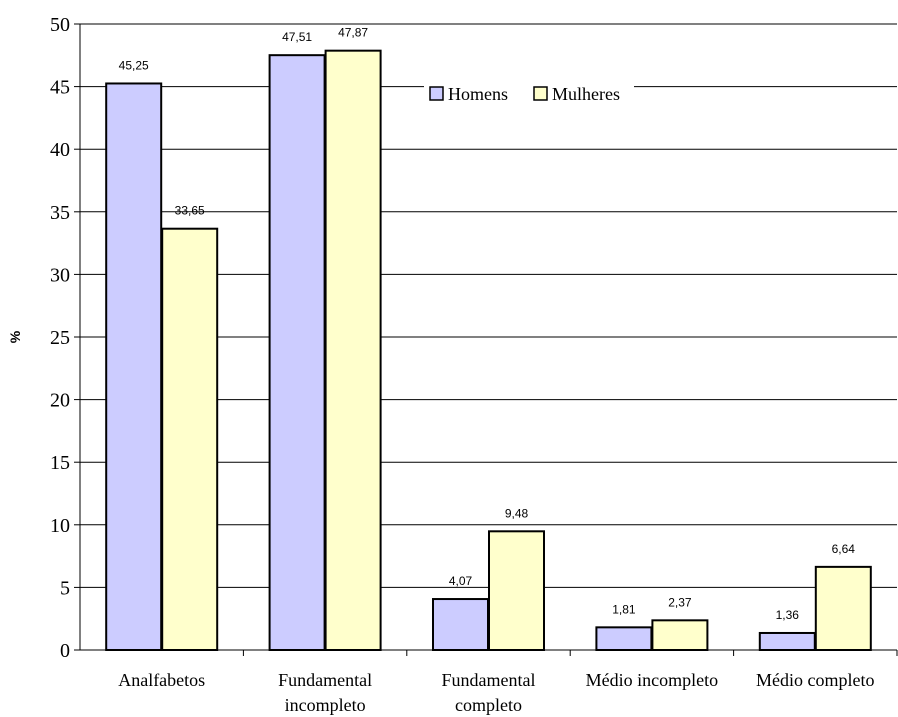  Describe the element at coordinates (65, 651) in the screenshot. I see `y-tick-label: 0` at that location.